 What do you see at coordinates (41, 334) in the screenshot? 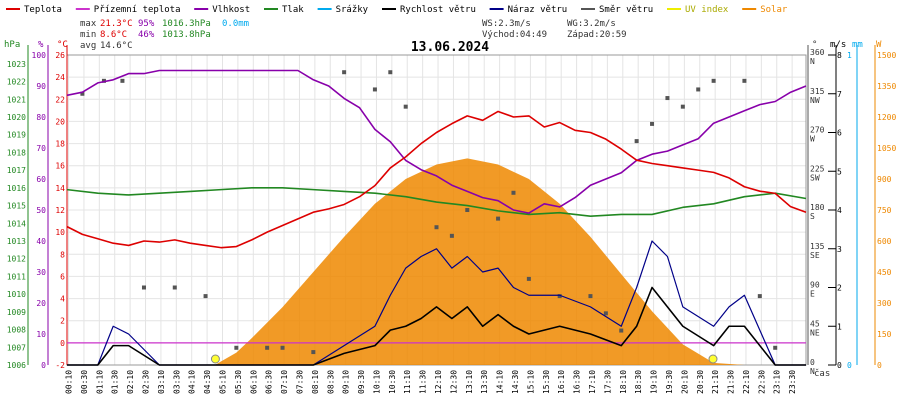
I see `humidity_pct-tick-1: 10` at bounding box center [41, 334].